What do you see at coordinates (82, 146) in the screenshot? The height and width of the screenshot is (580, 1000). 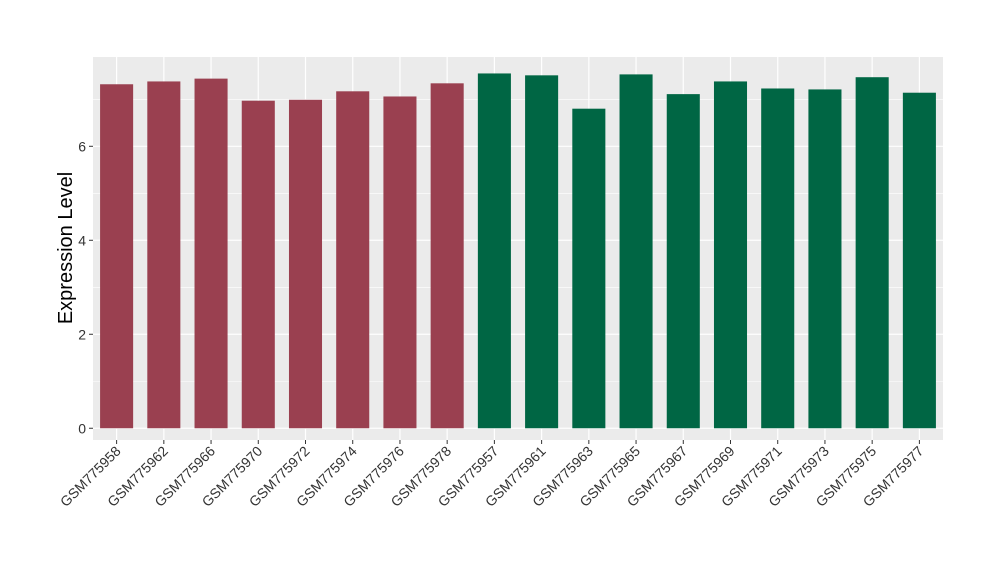 I see `y-tick-label: 6` at bounding box center [82, 146].